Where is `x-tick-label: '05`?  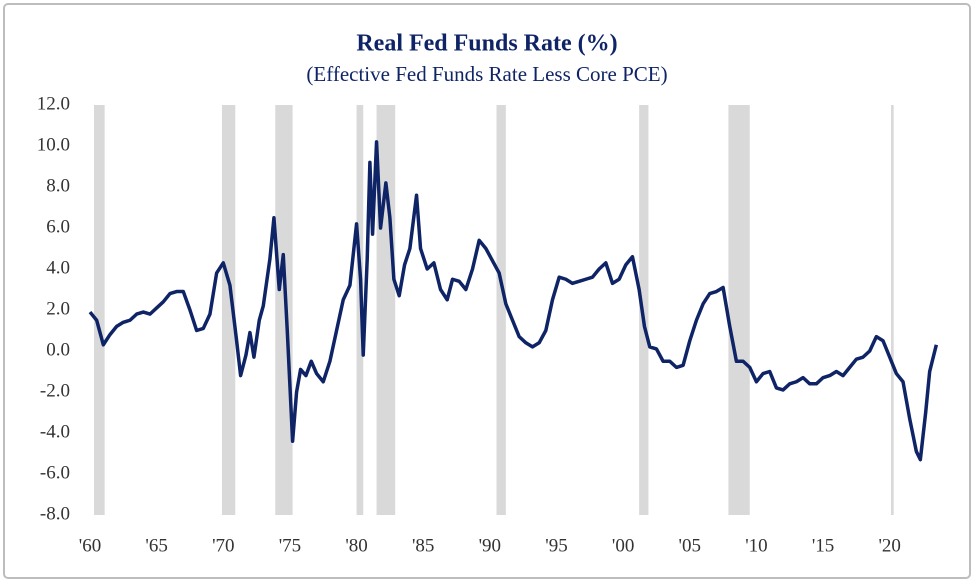 x-tick-label: '05 is located at coordinates (690, 545).